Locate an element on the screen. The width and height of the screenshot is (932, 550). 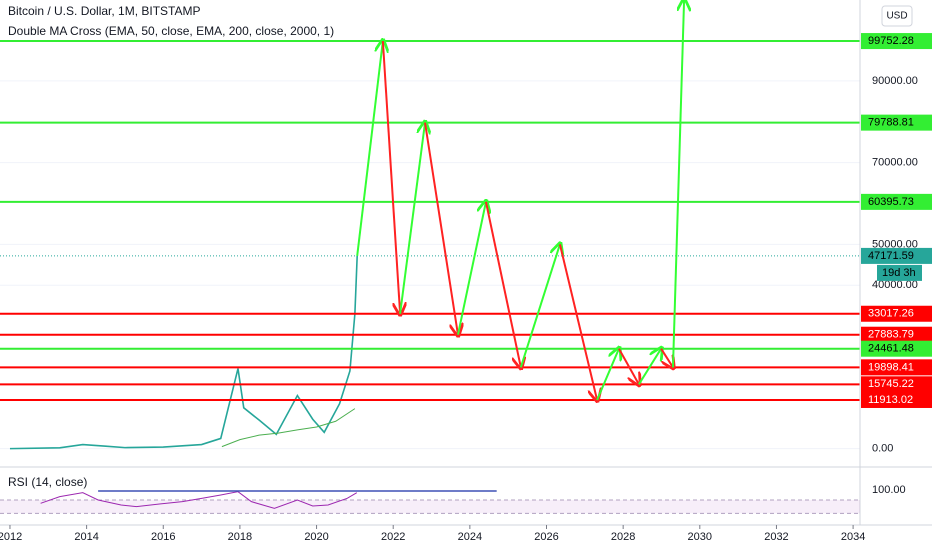
level-label: 60395.73 is located at coordinates (891, 202).